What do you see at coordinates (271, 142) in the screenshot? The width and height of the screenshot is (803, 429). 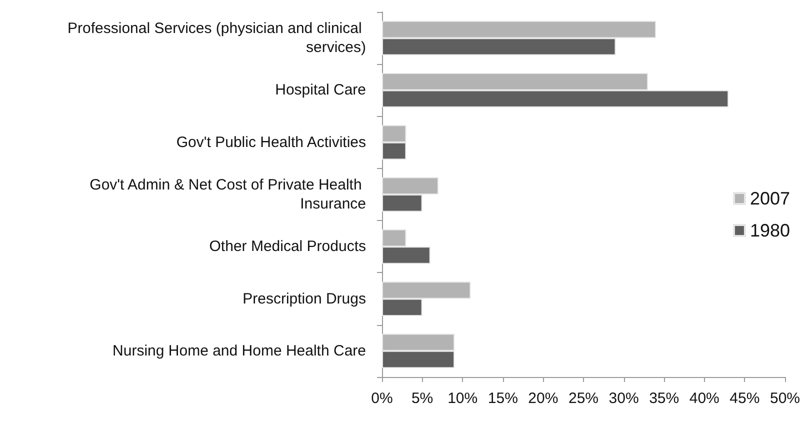 I see `y-tick-label: Gov't Public Health Activities` at bounding box center [271, 142].